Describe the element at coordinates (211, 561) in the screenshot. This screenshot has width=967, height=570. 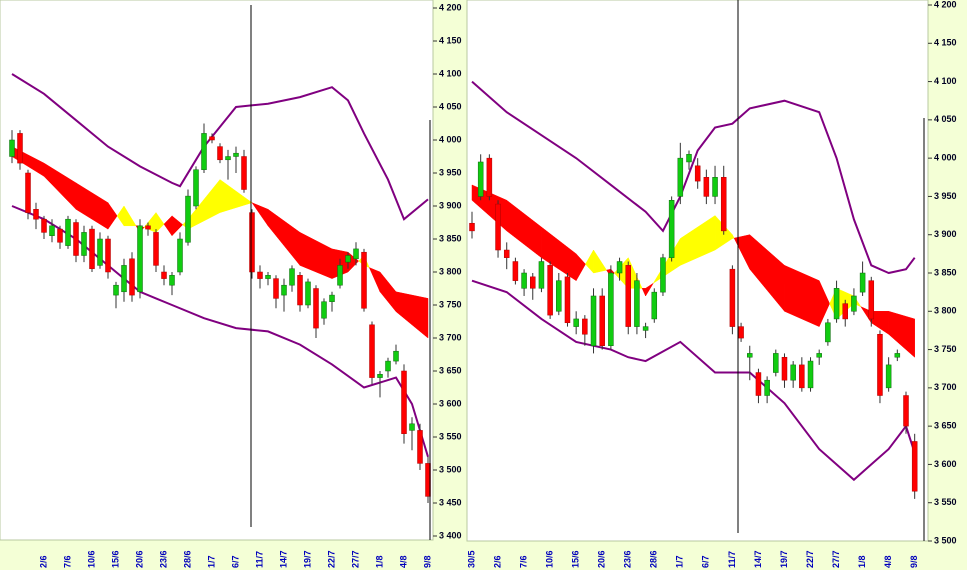
I see `x-tick-label: 1/7` at that location.